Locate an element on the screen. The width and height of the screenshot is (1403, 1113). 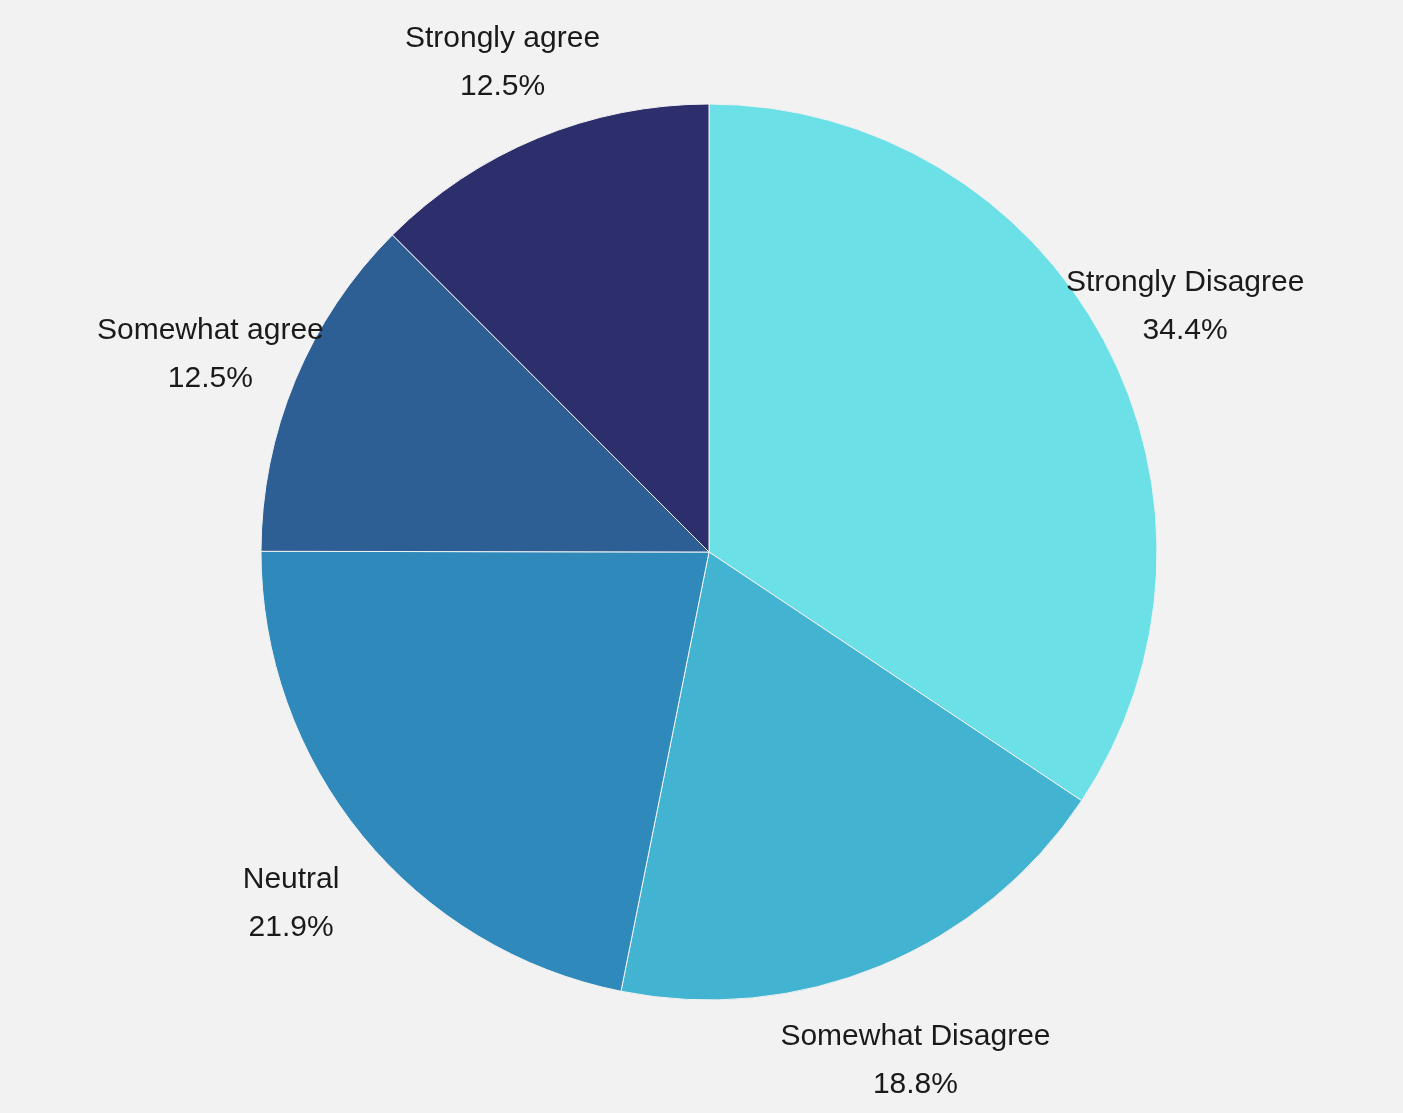
slice-label: Strongly Disagree is located at coordinates (1185, 281).